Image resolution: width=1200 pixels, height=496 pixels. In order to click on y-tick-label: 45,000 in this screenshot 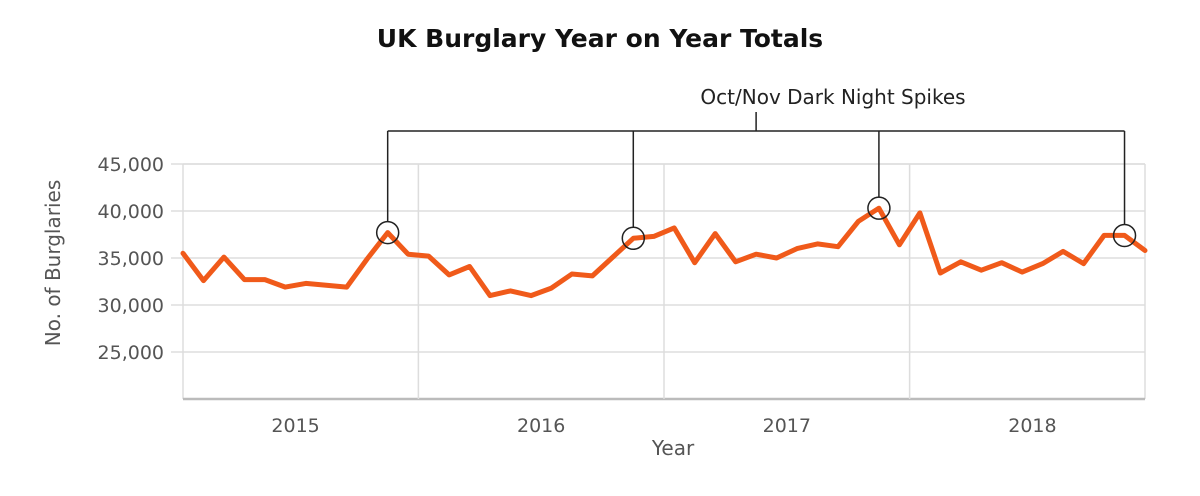, I will do `click(131, 165)`.